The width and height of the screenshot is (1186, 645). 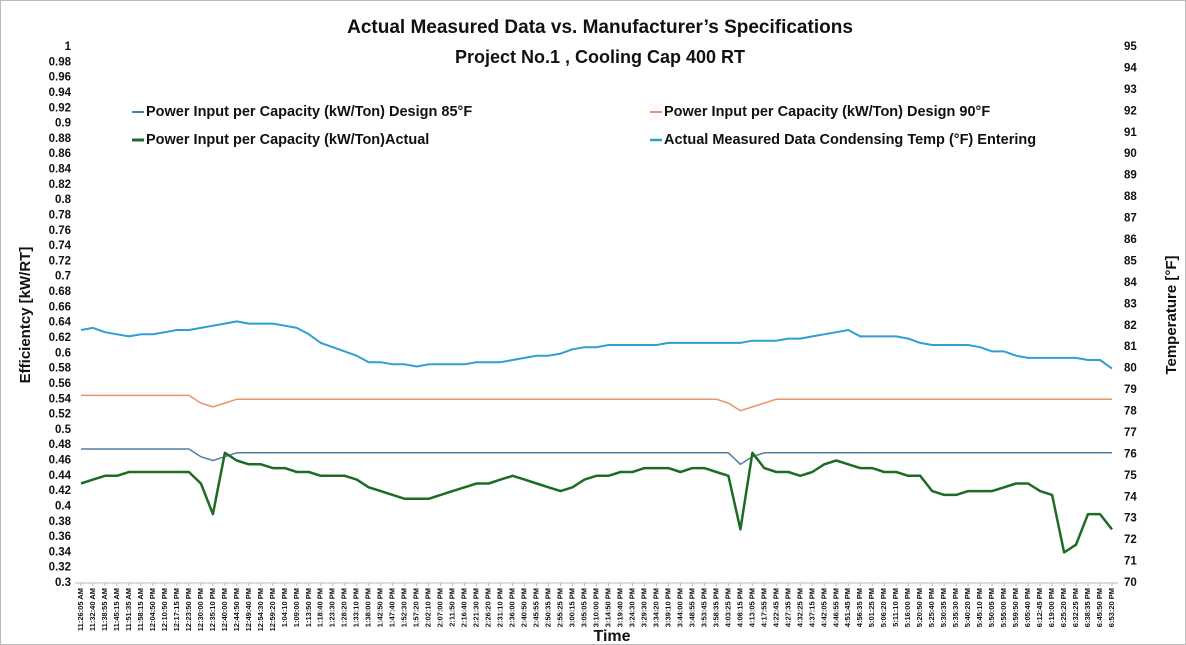 I want to click on x-tick-label: 2:31:10 PM, so click(x=500, y=607).